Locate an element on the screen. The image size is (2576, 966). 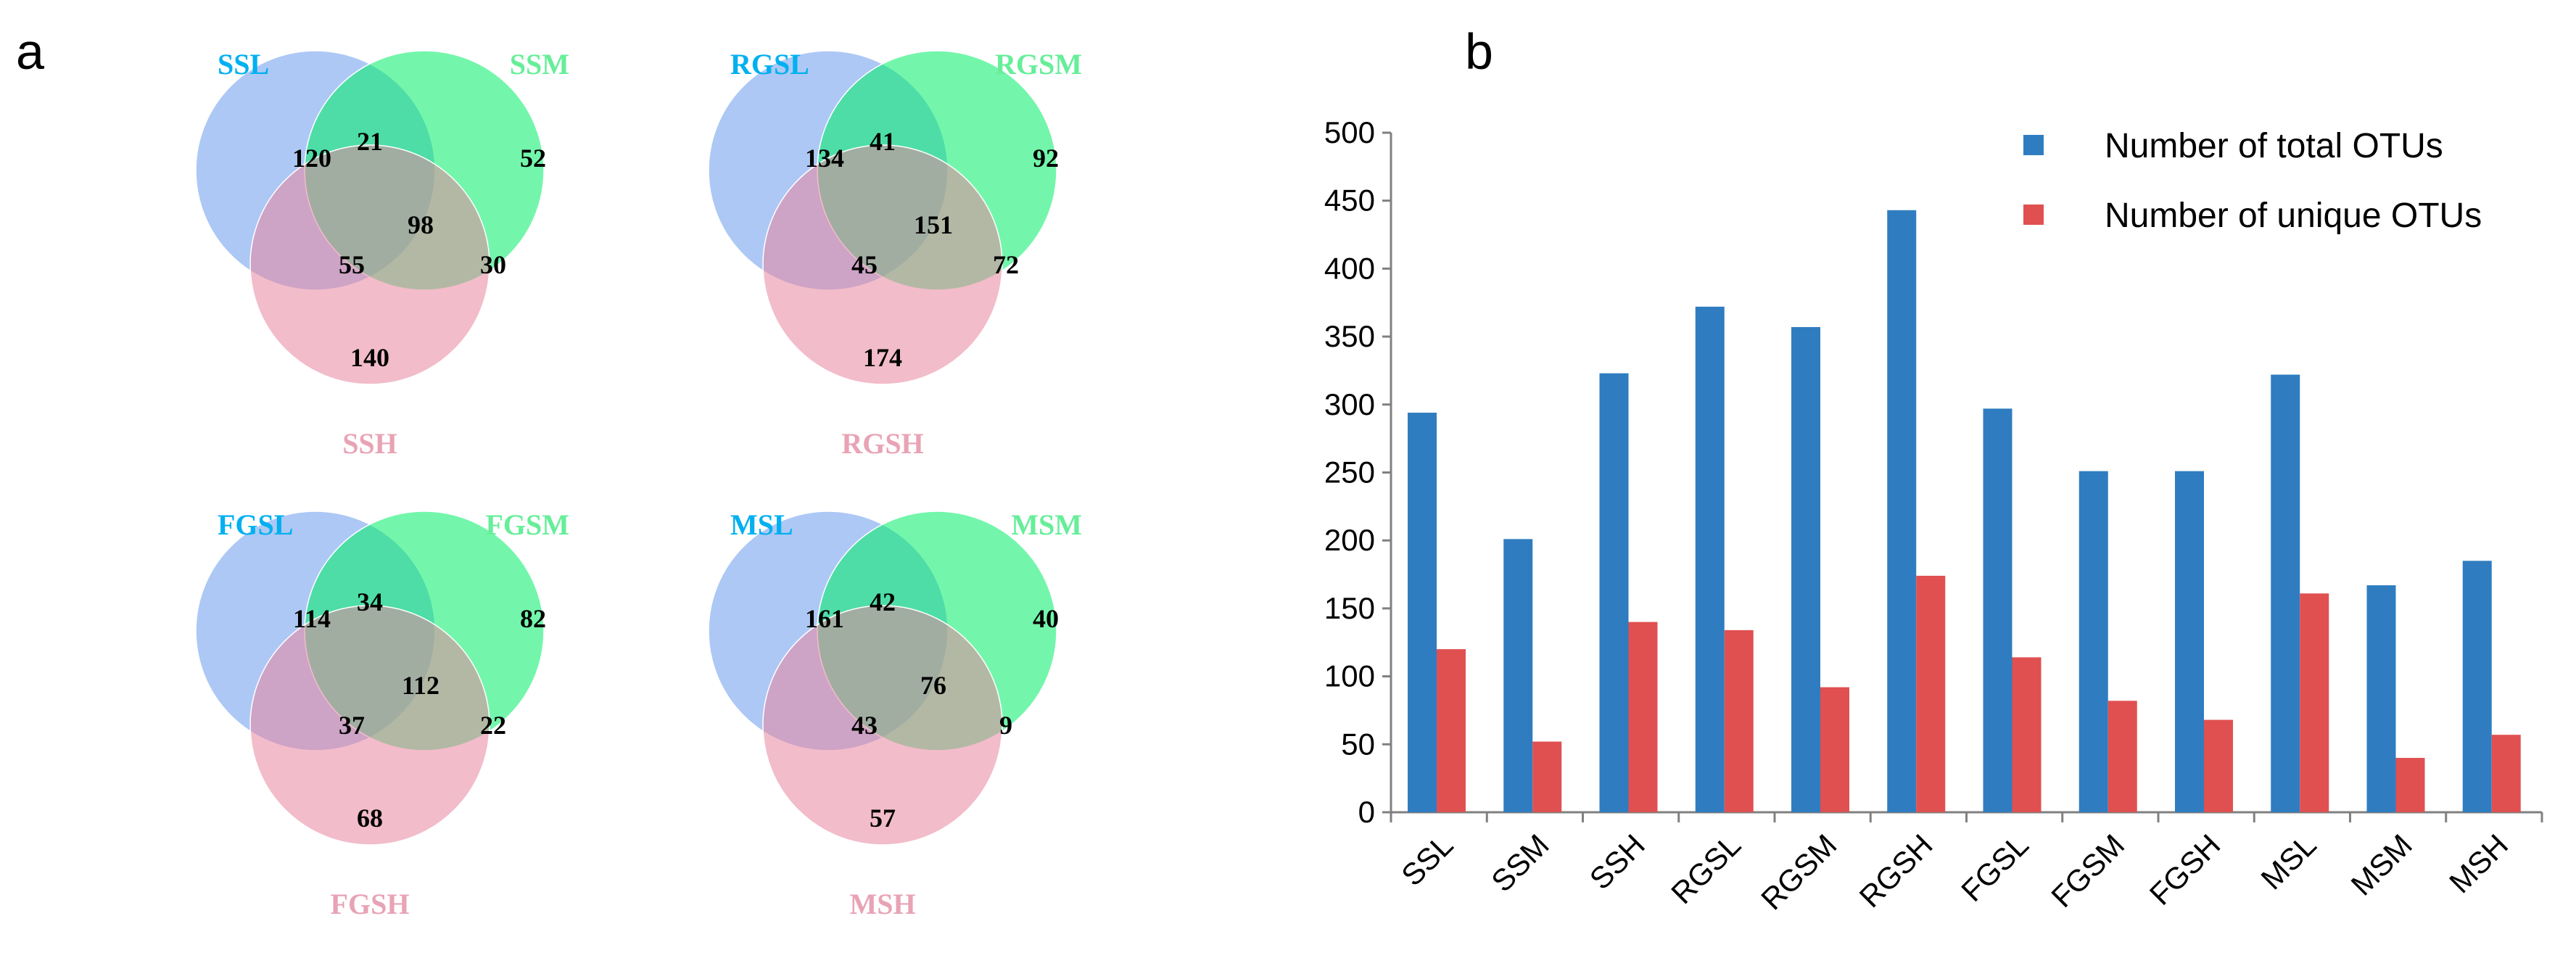
venn-value-mh: 9 is located at coordinates (1005, 725).